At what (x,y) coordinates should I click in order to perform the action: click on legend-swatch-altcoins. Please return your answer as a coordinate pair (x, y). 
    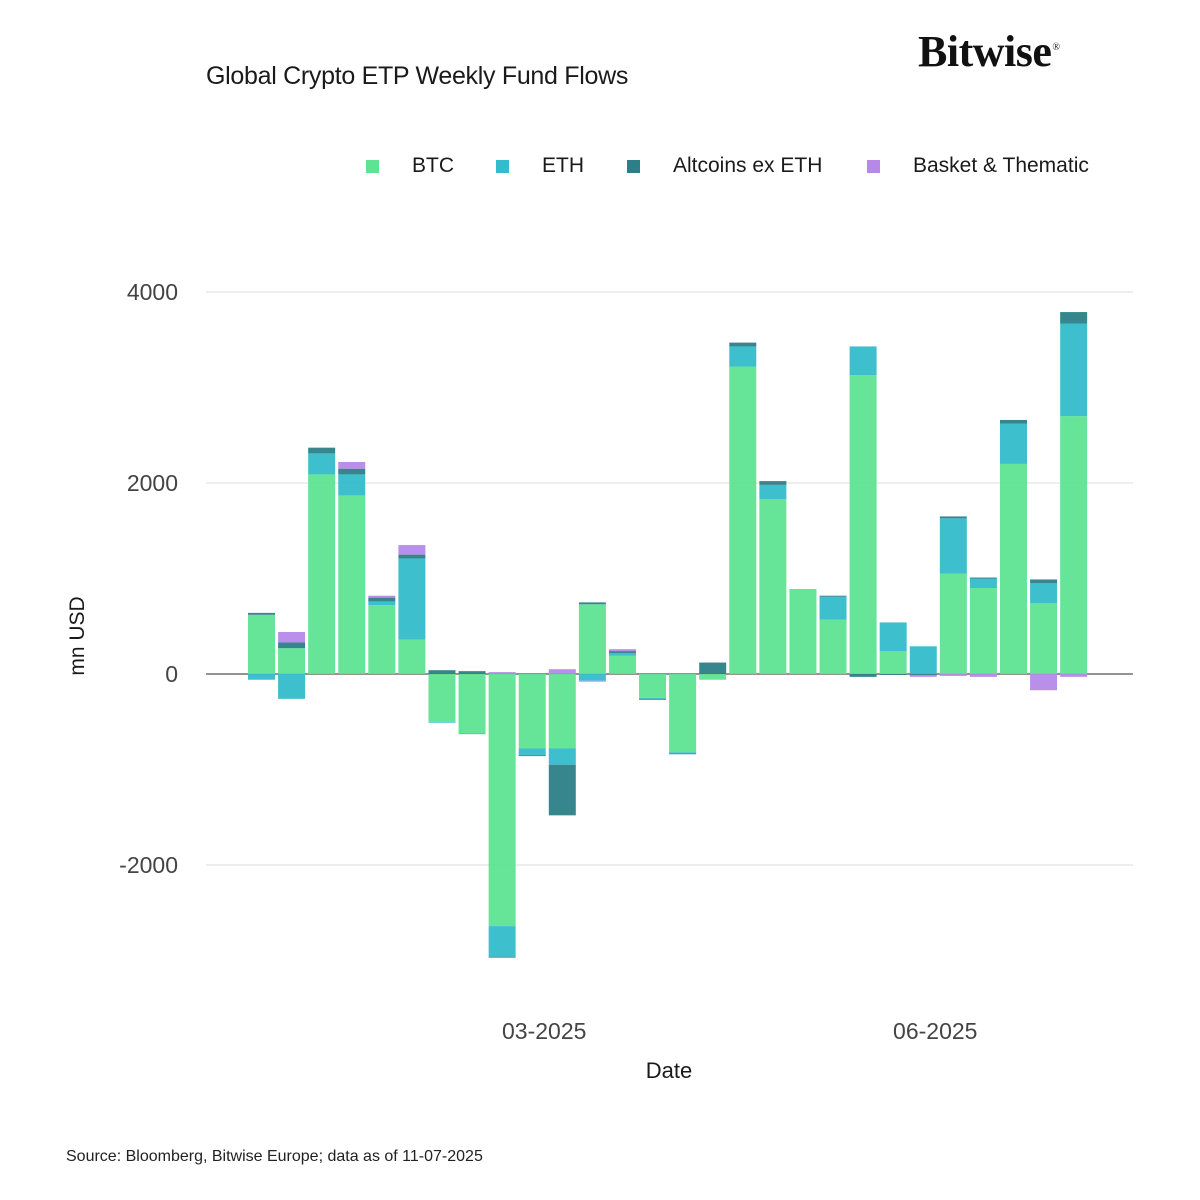
    Looking at the image, I should click on (633, 166).